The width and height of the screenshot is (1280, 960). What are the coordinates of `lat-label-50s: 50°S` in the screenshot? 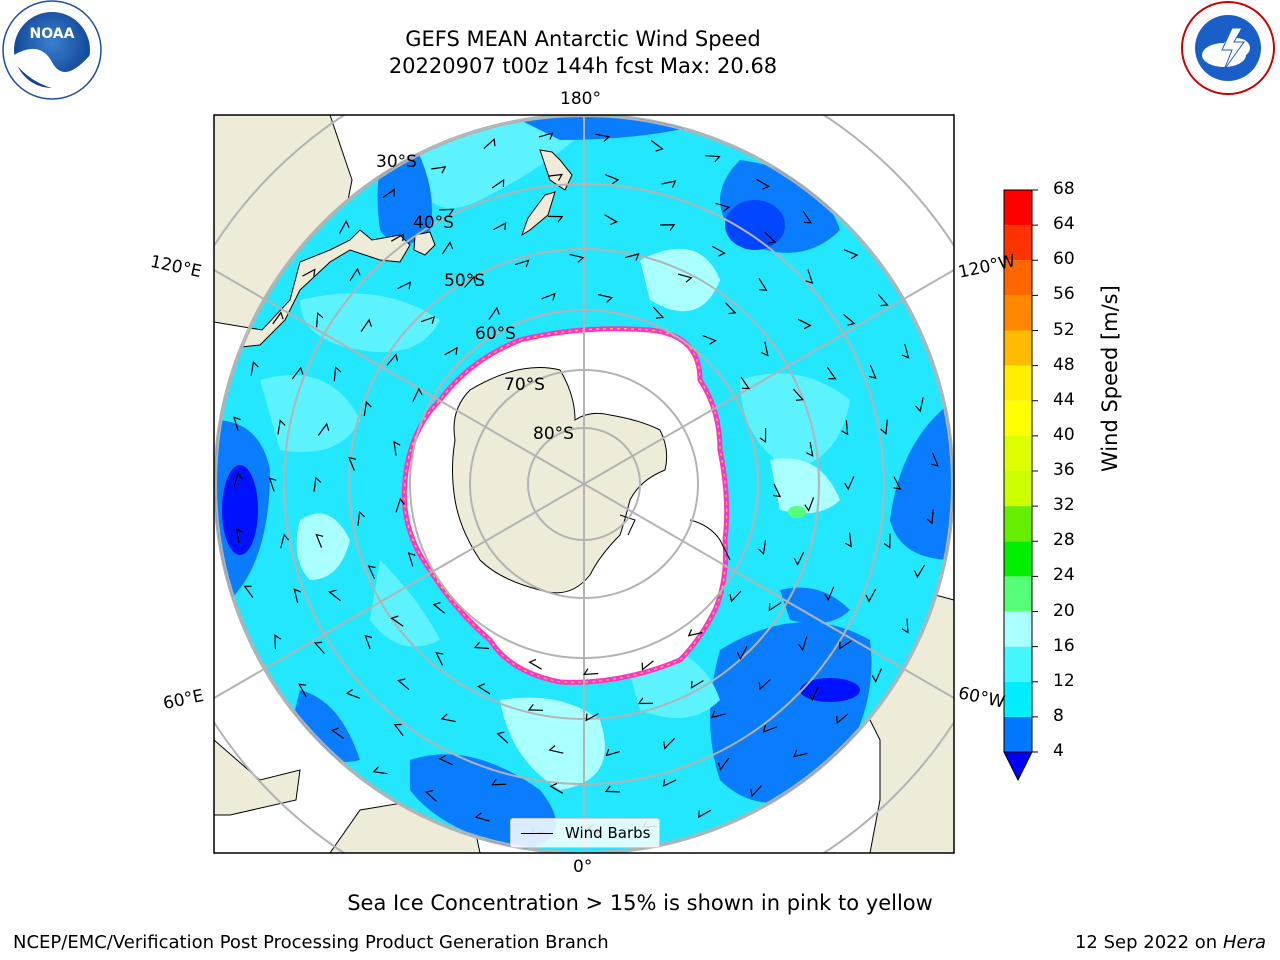 It's located at (464, 281).